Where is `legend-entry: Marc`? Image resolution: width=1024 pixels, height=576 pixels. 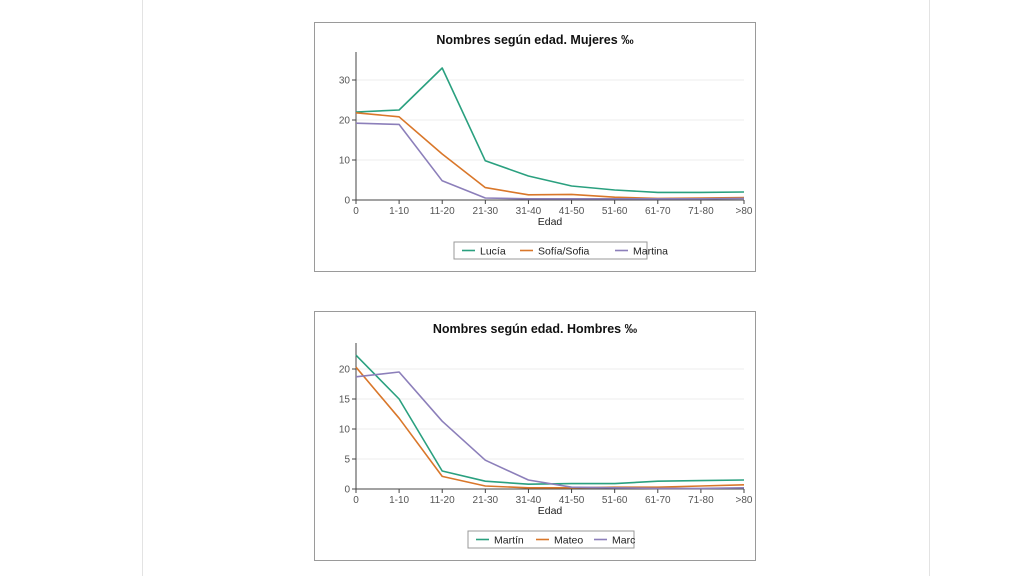 legend-entry: Marc is located at coordinates (623, 541).